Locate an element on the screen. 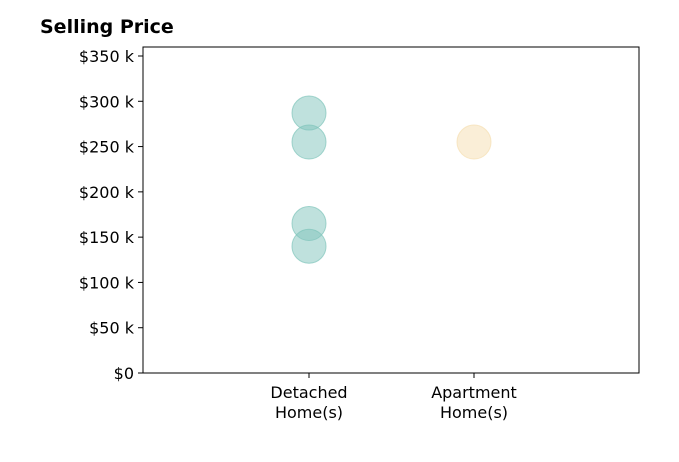 Image resolution: width=679 pixels, height=462 pixels. y-tick-label: $150 k is located at coordinates (107, 237).